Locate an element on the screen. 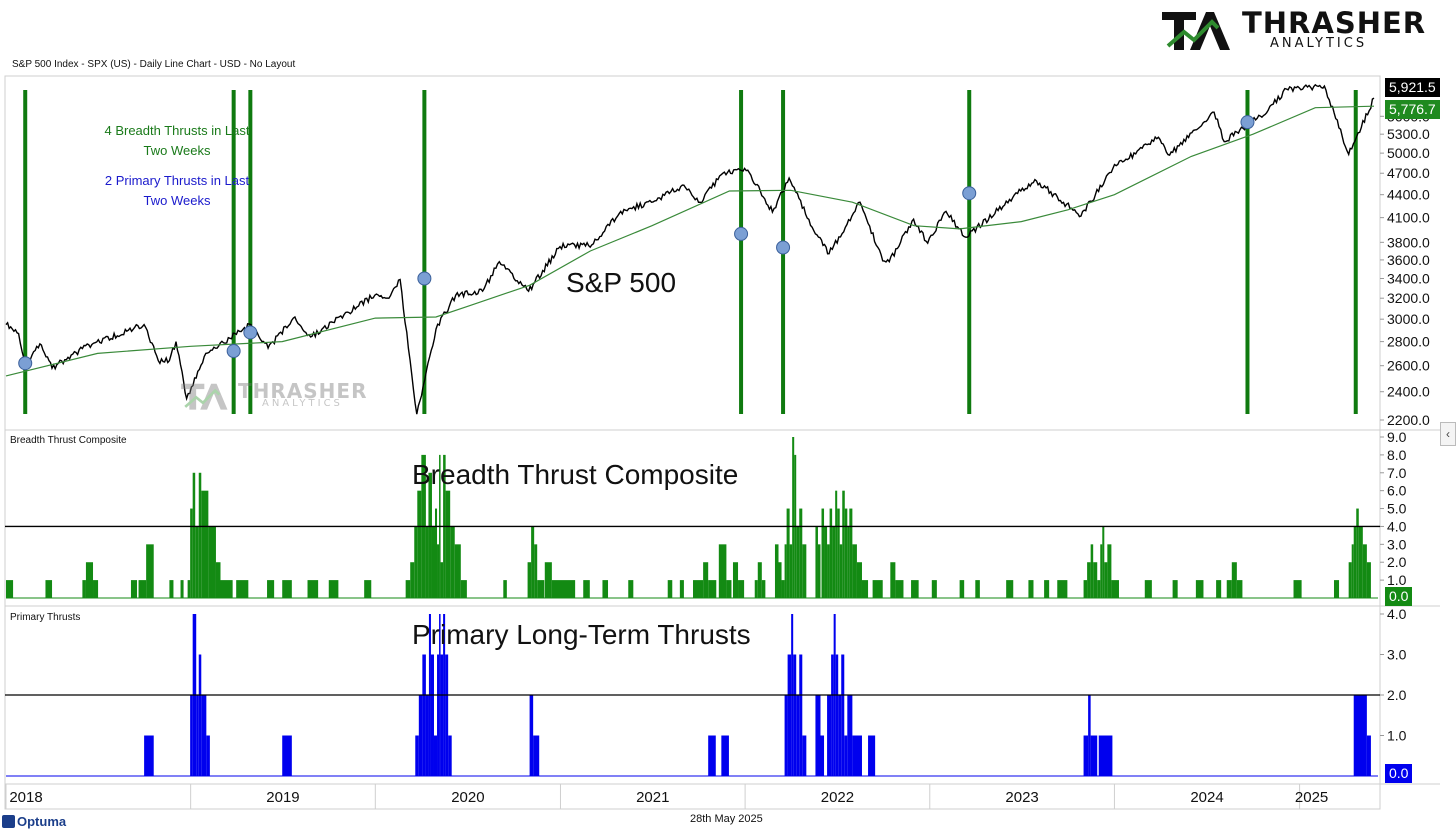 This screenshot has height=836, width=1456. primary-y-tick-label: 4.0 is located at coordinates (1397, 614).